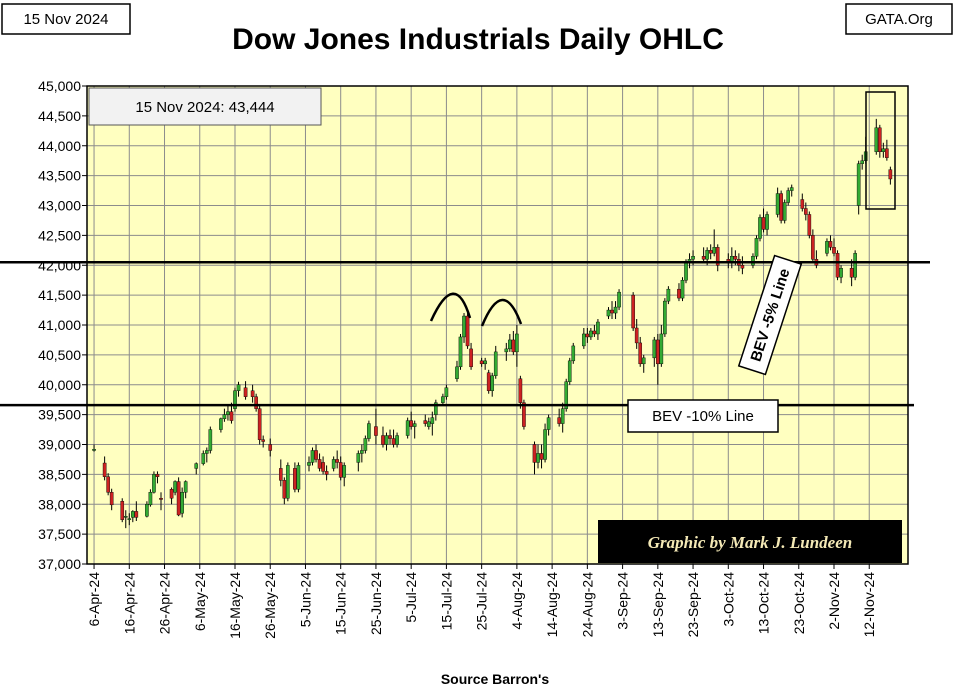  What do you see at coordinates (129, 603) in the screenshot?
I see `x-tick-label: 16-Apr-24` at bounding box center [129, 603].